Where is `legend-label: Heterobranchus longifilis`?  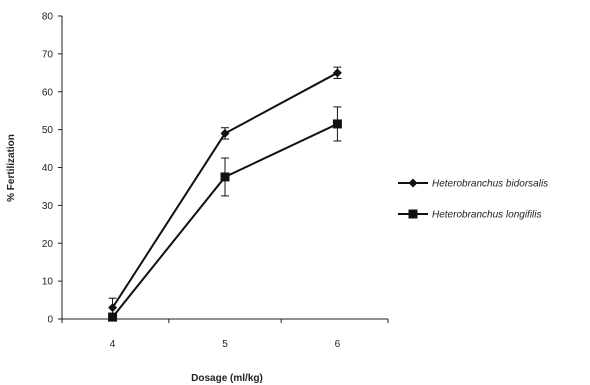
legend-label: Heterobranchus longifilis is located at coordinates (487, 215).